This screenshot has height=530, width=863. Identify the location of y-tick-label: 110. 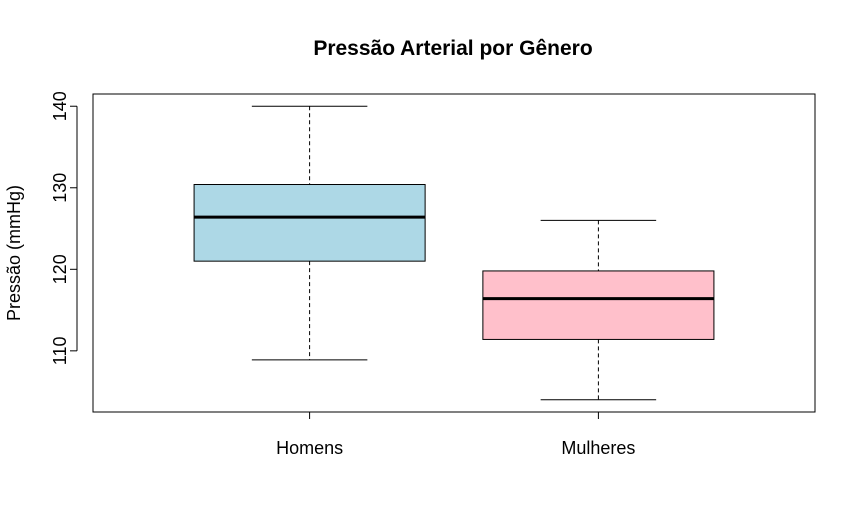
(60, 350).